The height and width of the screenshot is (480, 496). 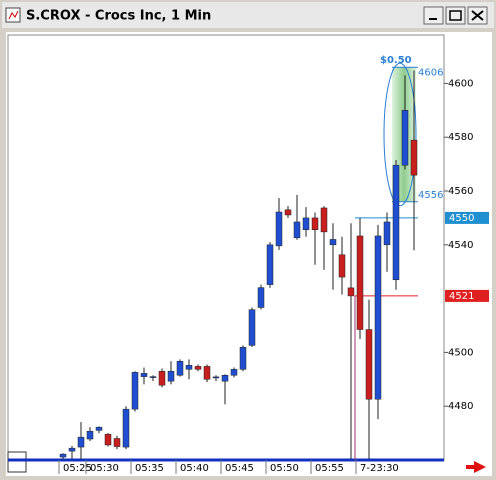 What do you see at coordinates (194, 468) in the screenshot?
I see `x-tick-label: 05:40` at bounding box center [194, 468].